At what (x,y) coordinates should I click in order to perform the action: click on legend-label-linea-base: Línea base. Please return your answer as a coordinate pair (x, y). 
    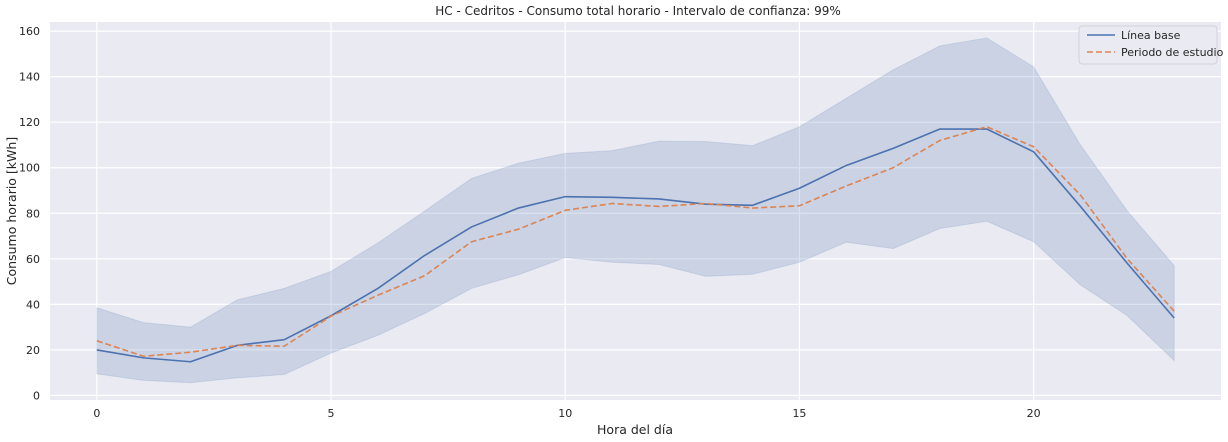
    Looking at the image, I should click on (1151, 35).